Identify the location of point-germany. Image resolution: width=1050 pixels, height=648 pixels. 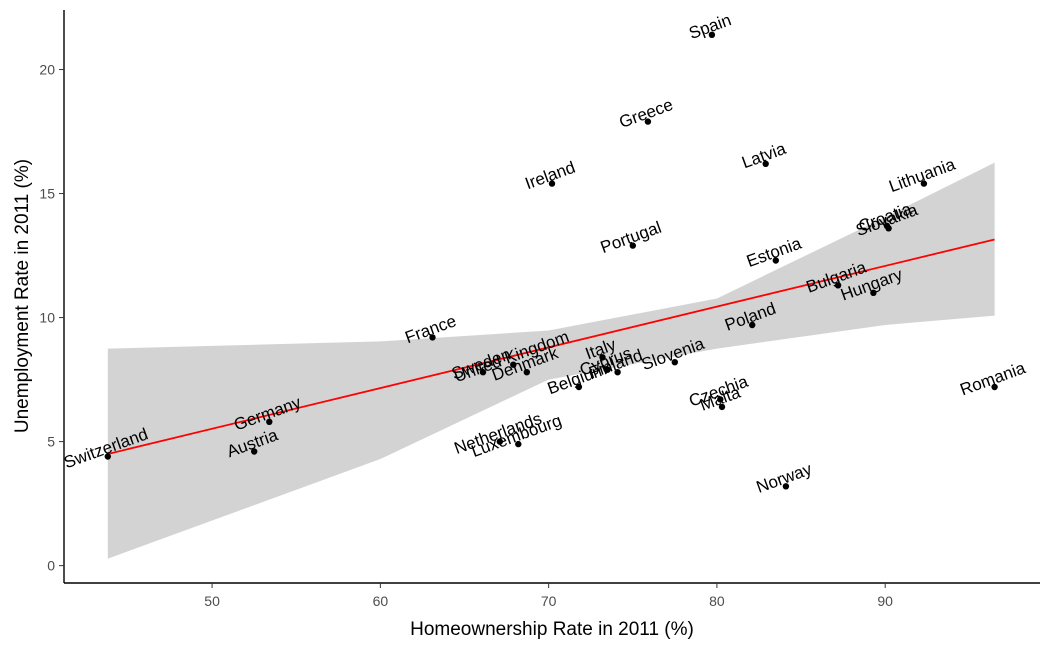
(269, 421).